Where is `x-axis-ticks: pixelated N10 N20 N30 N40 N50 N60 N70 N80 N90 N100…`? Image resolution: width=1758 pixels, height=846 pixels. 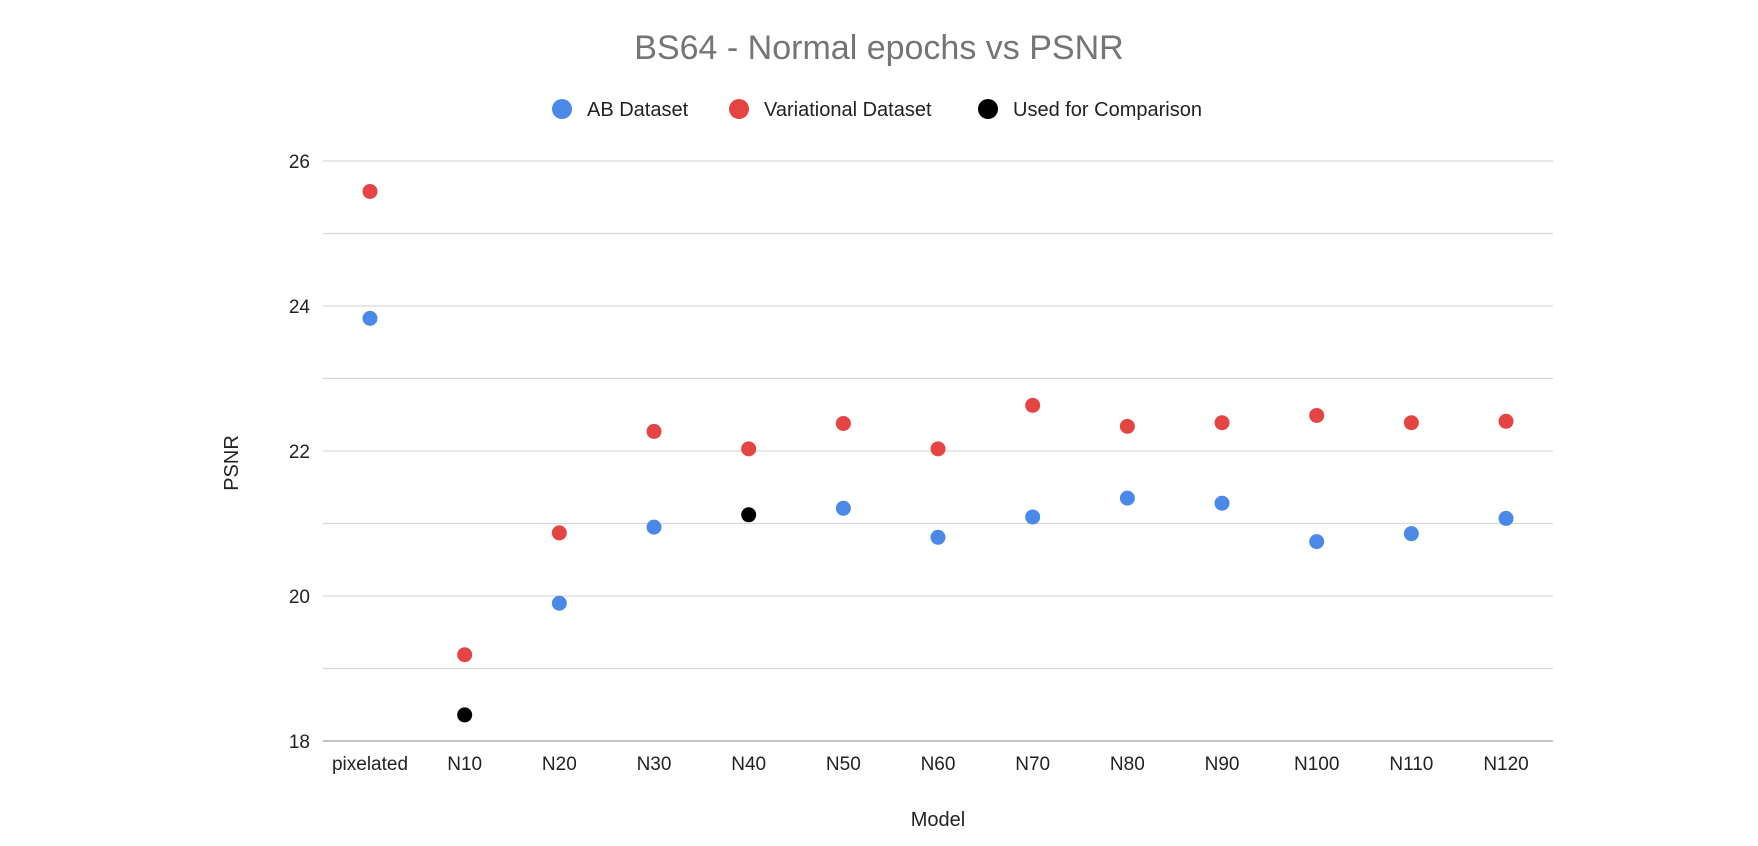 x-axis-ticks: pixelated N10 N20 N30 N40 N50 N60 N70 N80 N90 N100… is located at coordinates (930, 764).